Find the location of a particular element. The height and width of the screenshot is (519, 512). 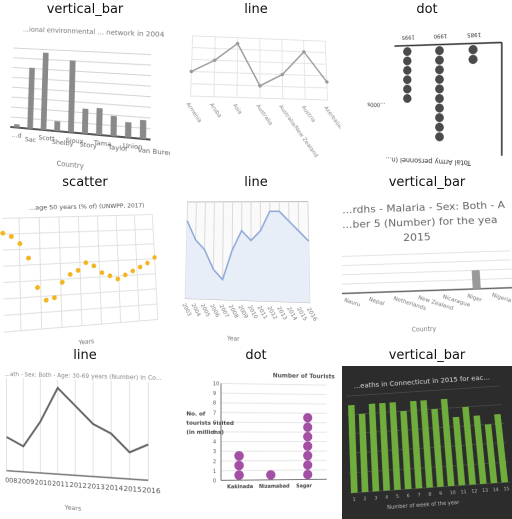

tick-label: Nizamabad is located at coordinates (274, 487).